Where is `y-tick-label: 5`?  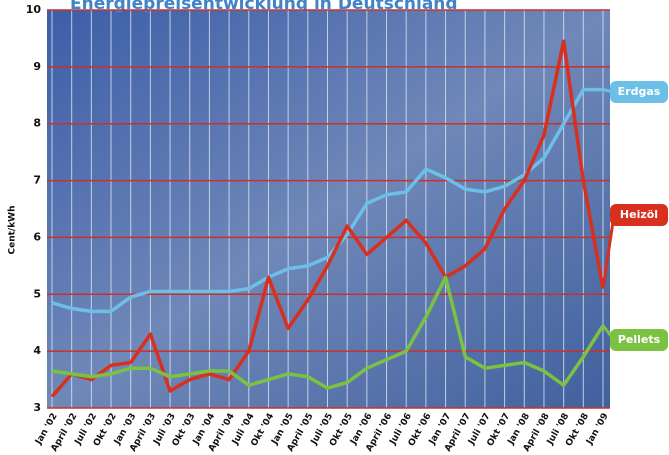
y-tick-label: 5 is located at coordinates (37, 293).